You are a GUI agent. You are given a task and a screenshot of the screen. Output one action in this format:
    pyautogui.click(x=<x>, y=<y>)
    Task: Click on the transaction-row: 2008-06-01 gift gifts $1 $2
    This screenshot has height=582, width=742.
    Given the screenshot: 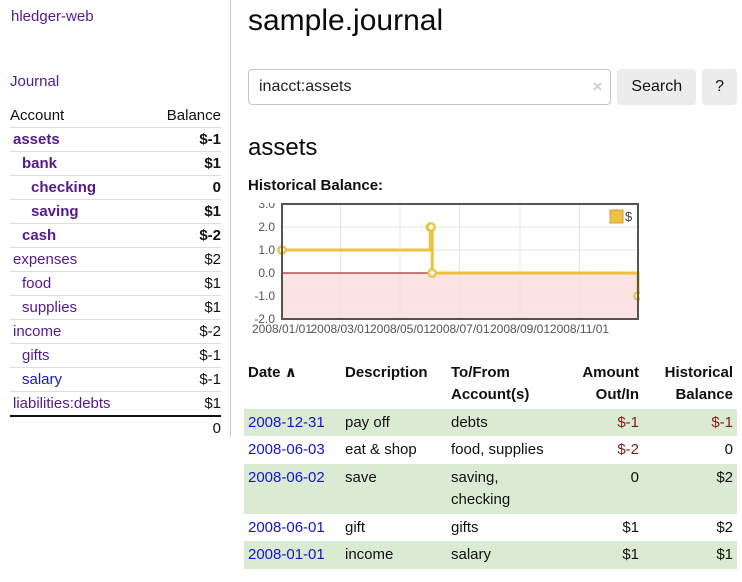 What is the action you would take?
    pyautogui.click(x=490, y=528)
    